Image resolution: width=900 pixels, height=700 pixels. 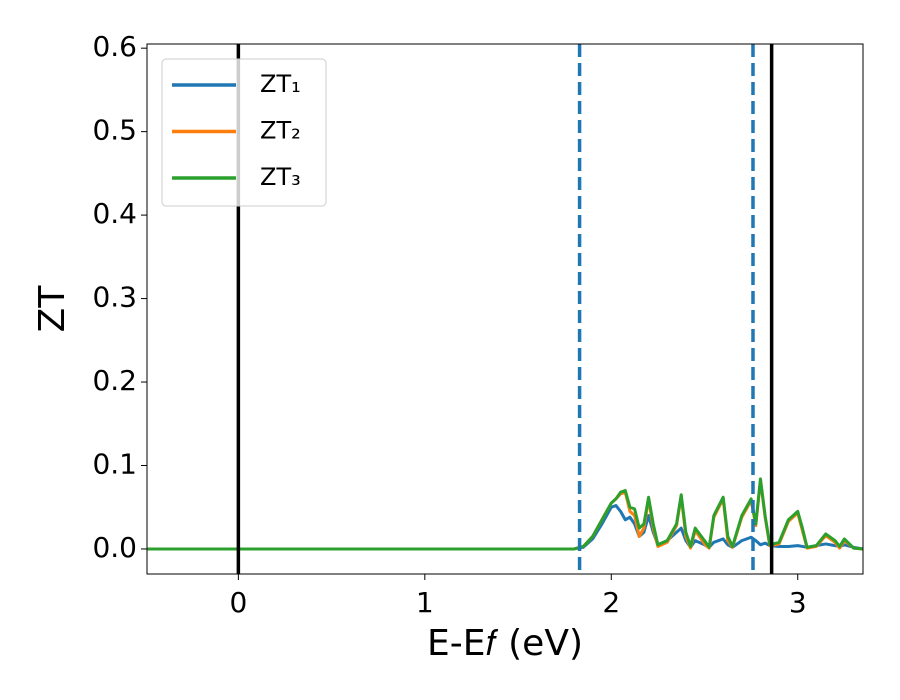 What do you see at coordinates (505, 643) in the screenshot?
I see `x-axis-label: E-E𝑓 (eV)` at bounding box center [505, 643].